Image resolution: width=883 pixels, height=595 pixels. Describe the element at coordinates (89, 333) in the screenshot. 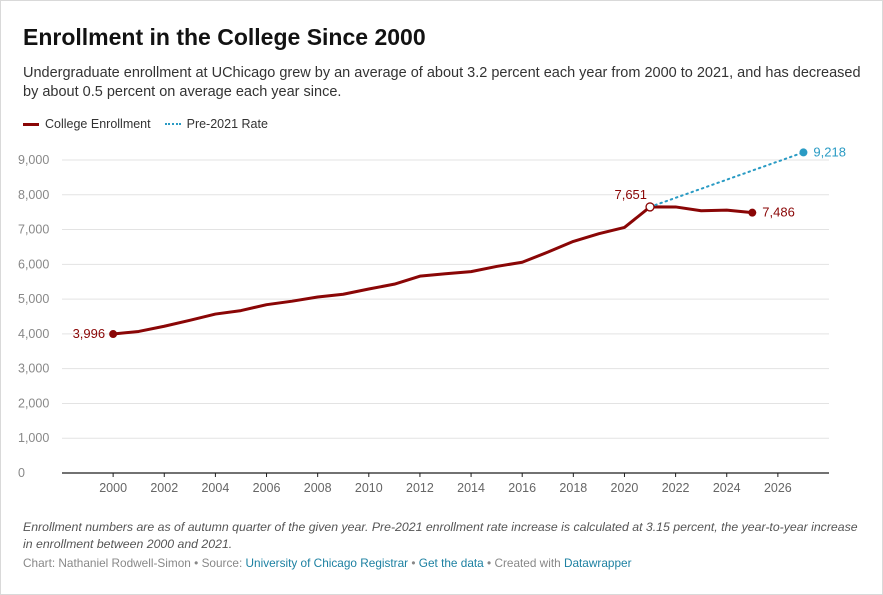

I see `data-label: 3,996` at that location.